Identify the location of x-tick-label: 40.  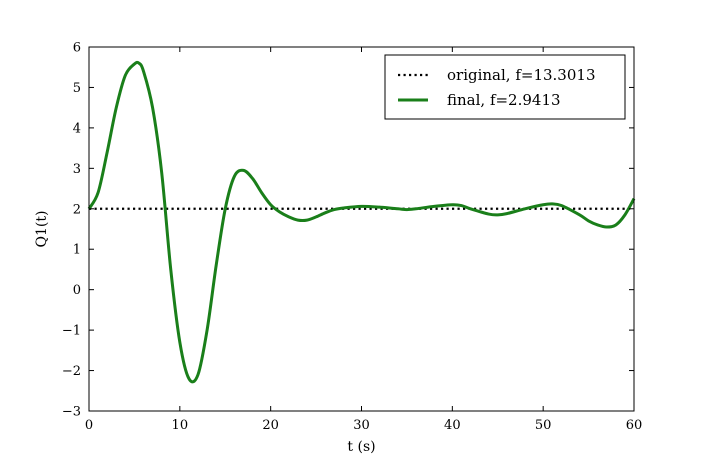
(452, 425).